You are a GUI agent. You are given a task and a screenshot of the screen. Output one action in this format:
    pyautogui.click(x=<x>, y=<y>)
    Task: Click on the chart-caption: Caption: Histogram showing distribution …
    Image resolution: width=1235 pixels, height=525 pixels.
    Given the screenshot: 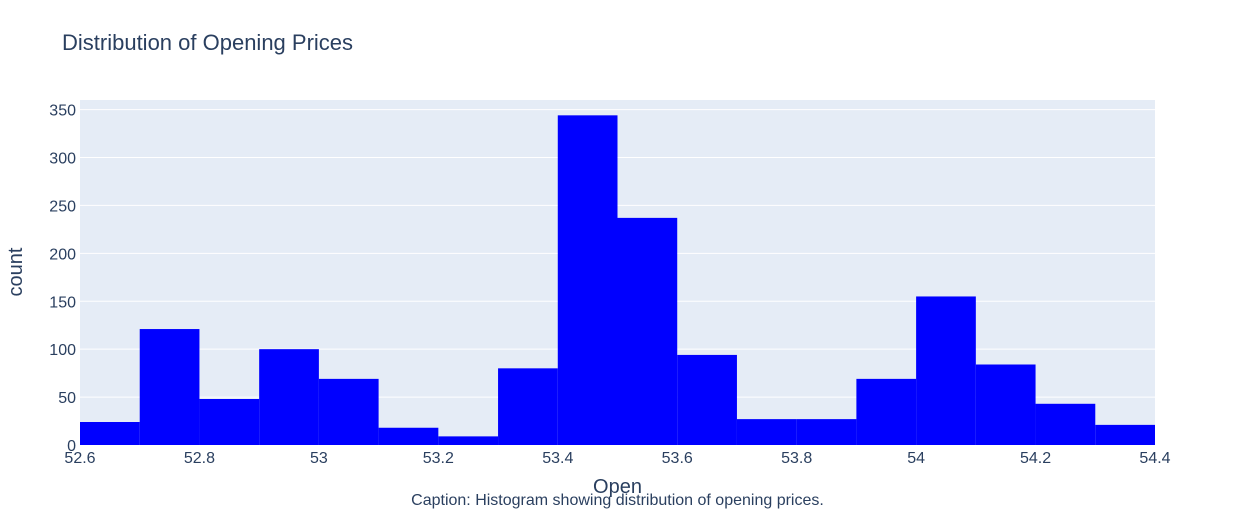 What is the action you would take?
    pyautogui.click(x=617, y=500)
    